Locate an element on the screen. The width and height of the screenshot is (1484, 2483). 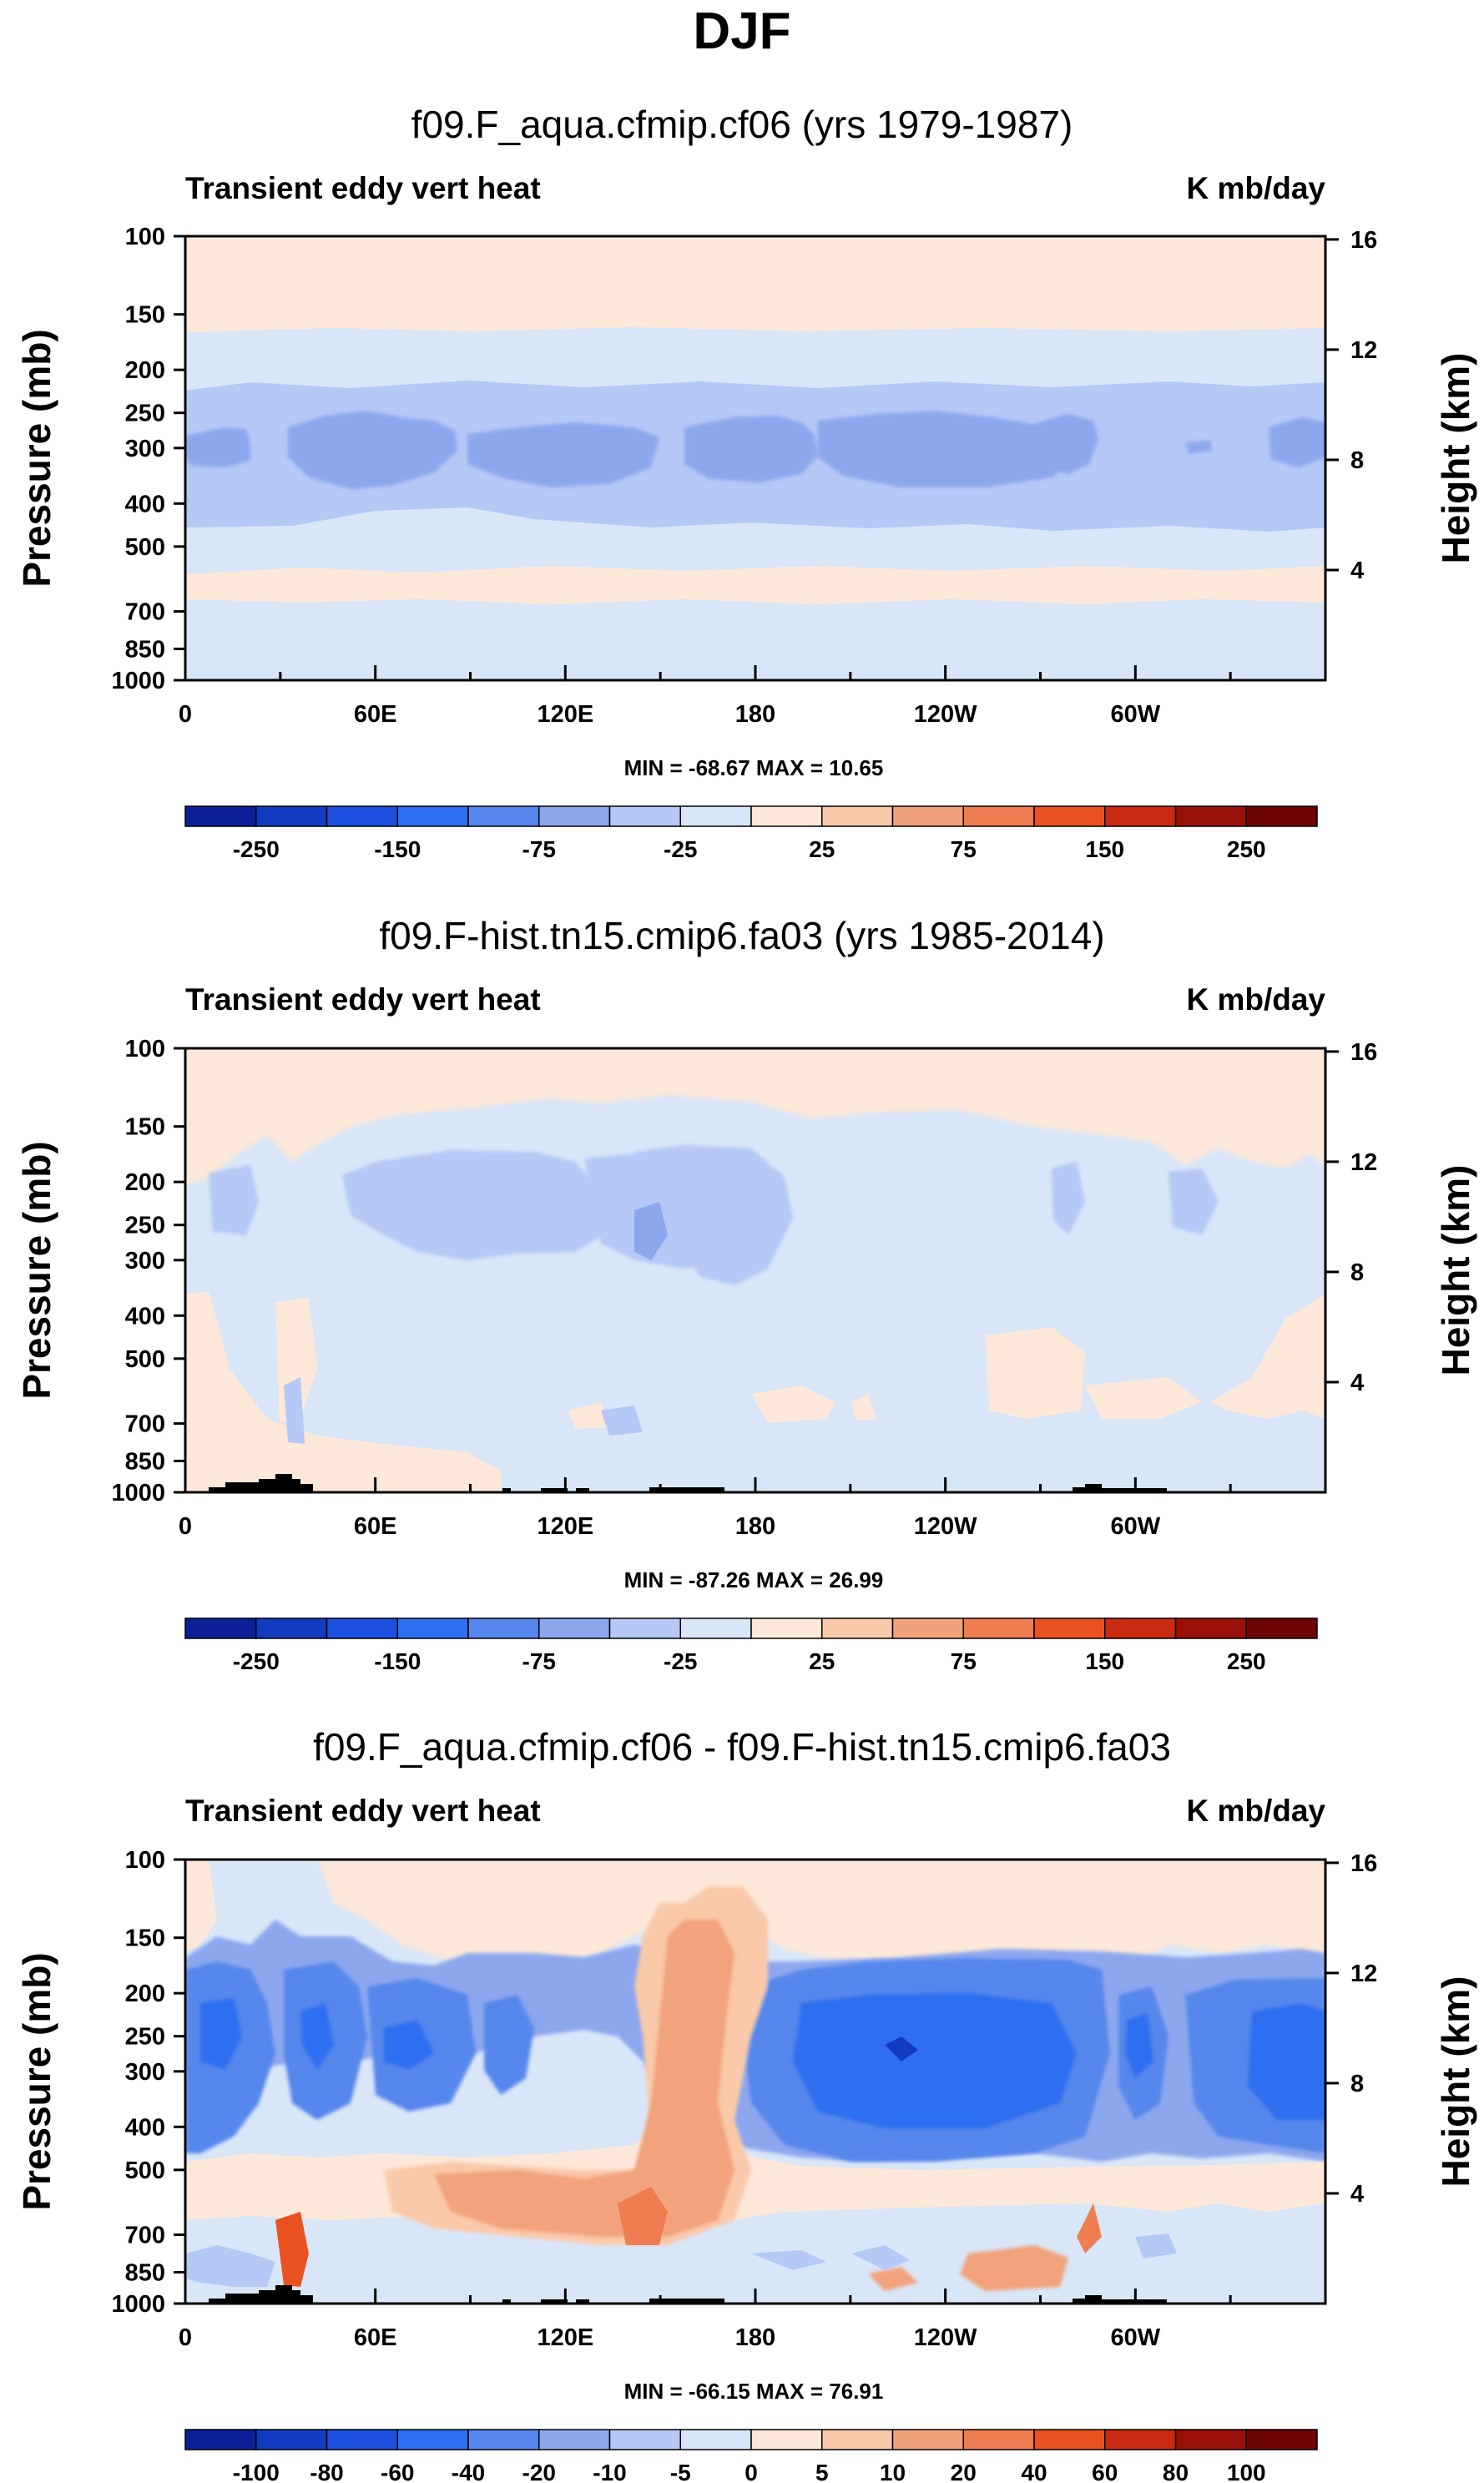
mid-negative is located at coordinates (714, 1215).